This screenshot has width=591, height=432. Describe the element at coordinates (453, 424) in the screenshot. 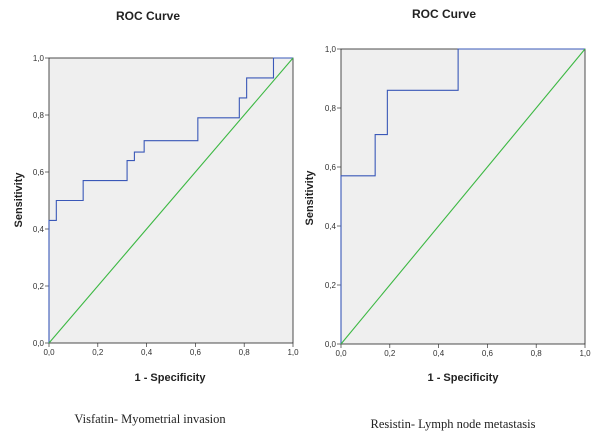

I see `chart-caption: Resistin- Lymph node metastasis` at that location.